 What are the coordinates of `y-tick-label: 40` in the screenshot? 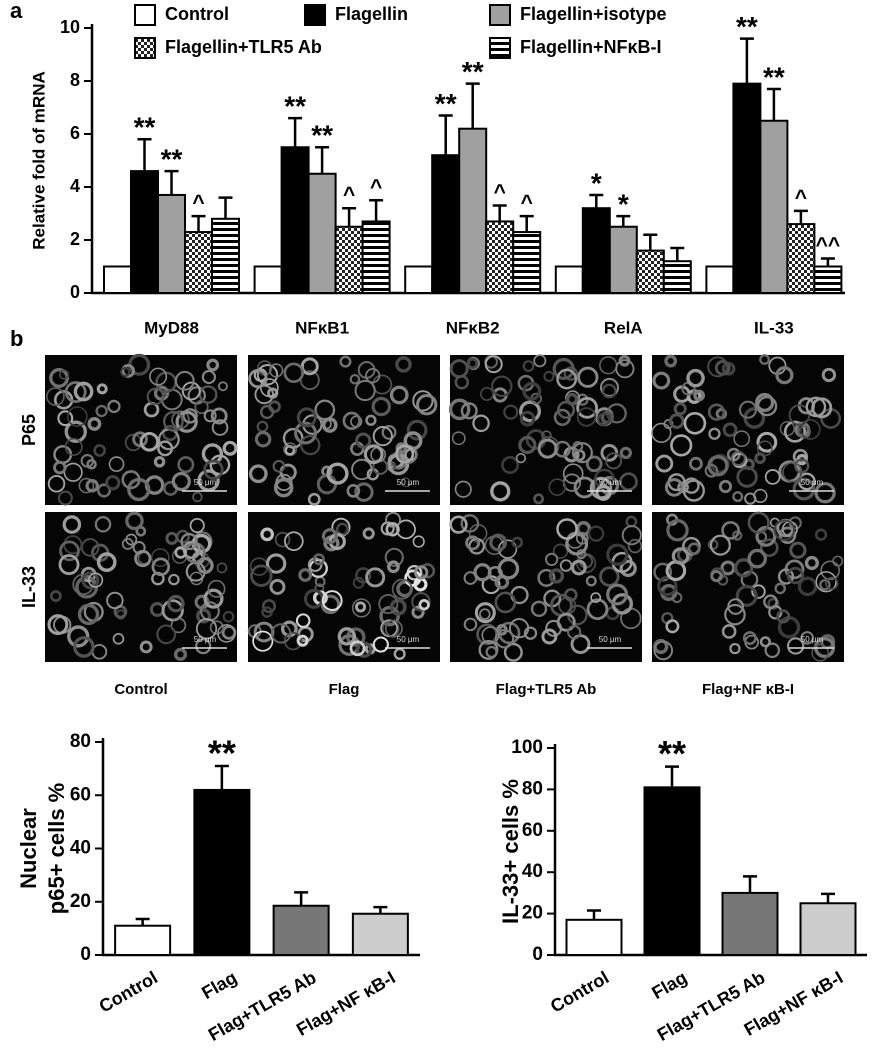 It's located at (532, 871).